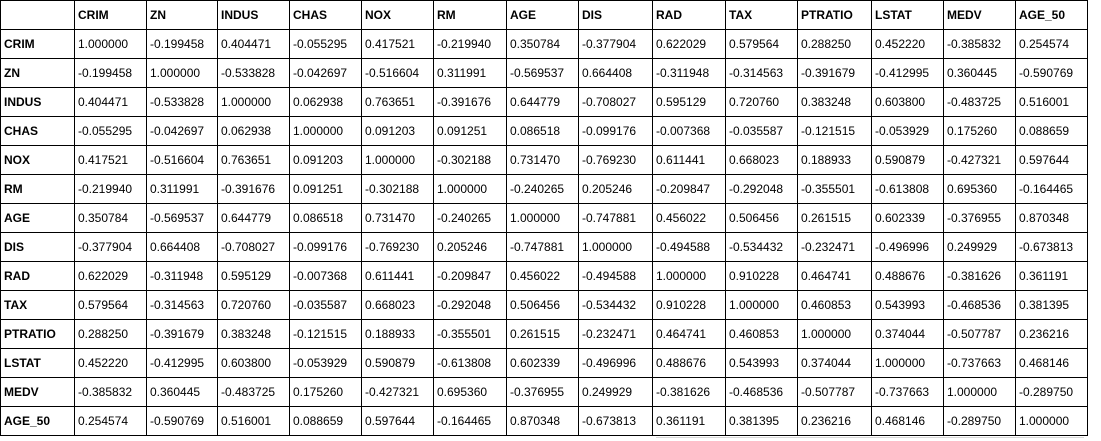 The image size is (1101, 441). Describe the element at coordinates (37, 131) in the screenshot. I see `row-header: CHAS` at that location.